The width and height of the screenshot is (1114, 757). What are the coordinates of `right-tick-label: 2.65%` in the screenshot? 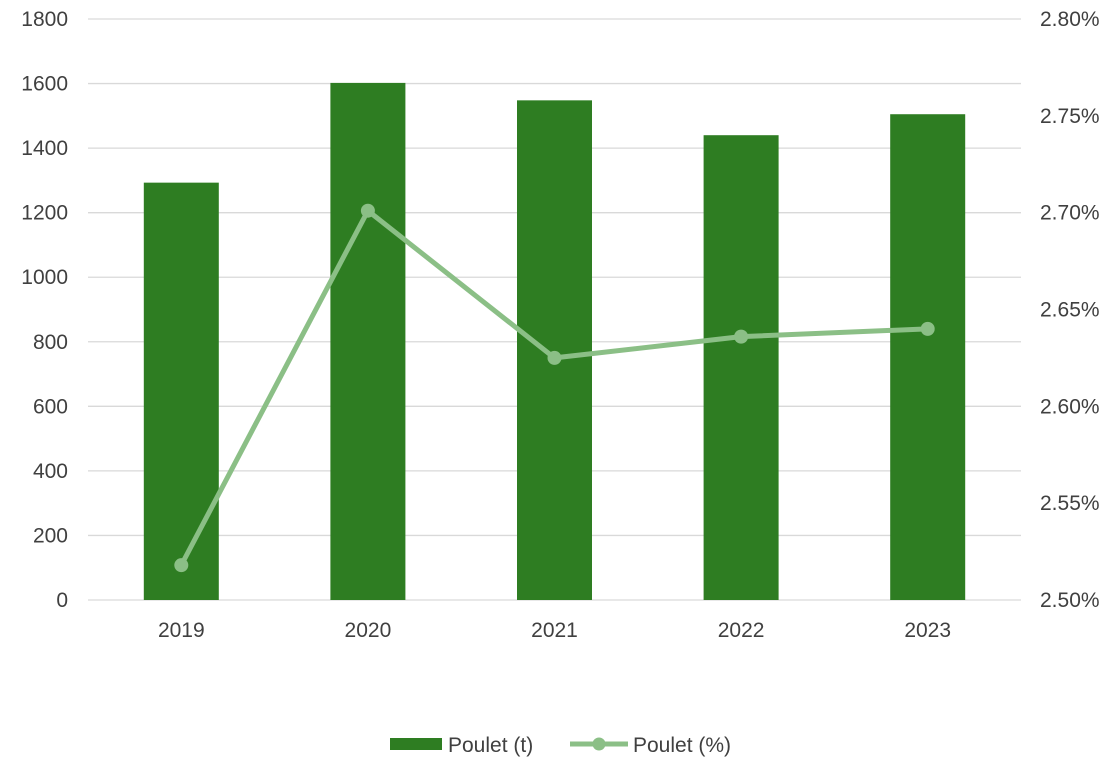 It's located at (1070, 310).